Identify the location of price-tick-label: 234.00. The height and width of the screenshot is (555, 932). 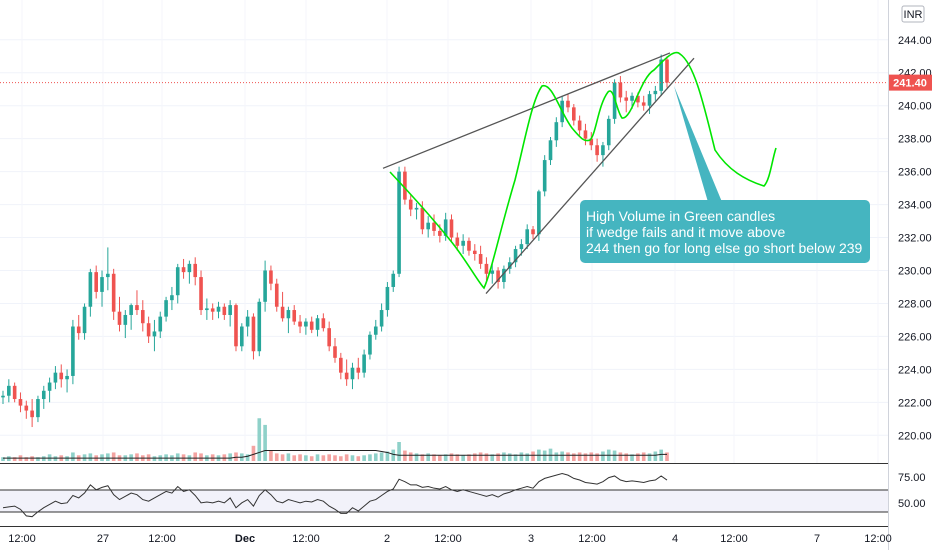
(915, 206).